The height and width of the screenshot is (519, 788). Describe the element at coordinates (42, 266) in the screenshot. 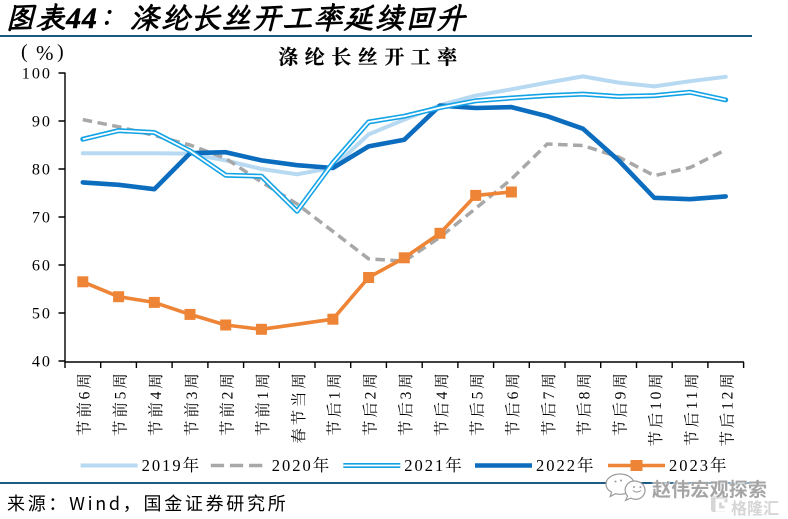

I see `svg-text: 60` at that location.